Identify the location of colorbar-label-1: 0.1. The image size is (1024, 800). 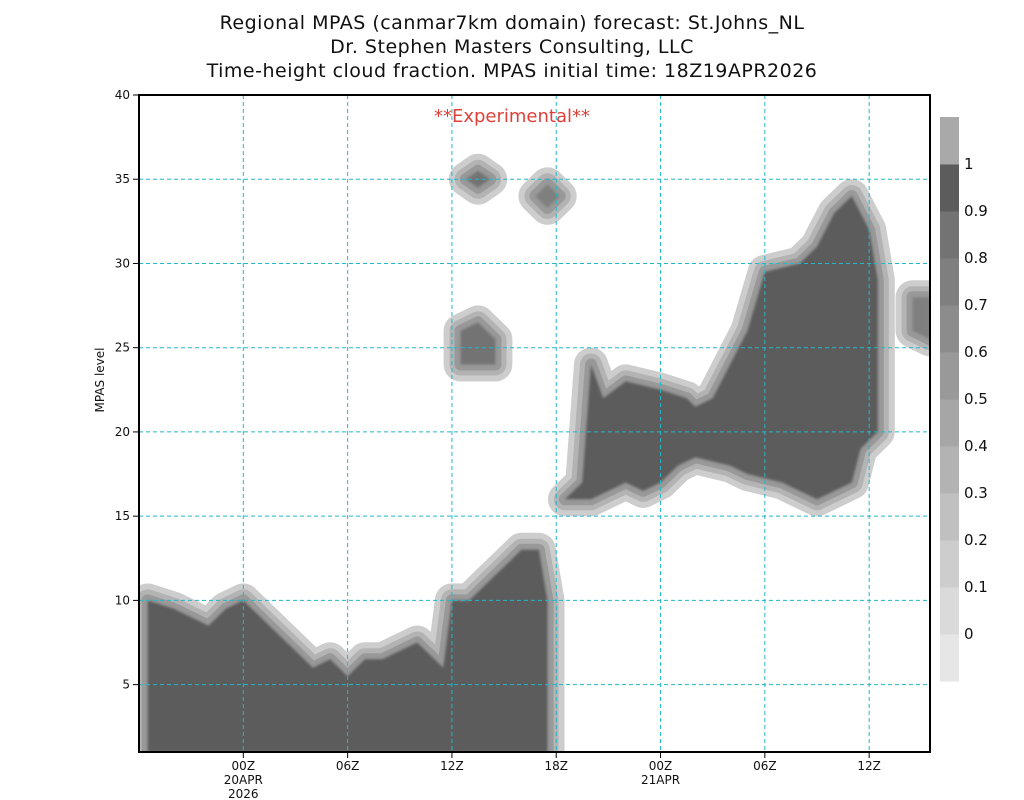
(976, 587).